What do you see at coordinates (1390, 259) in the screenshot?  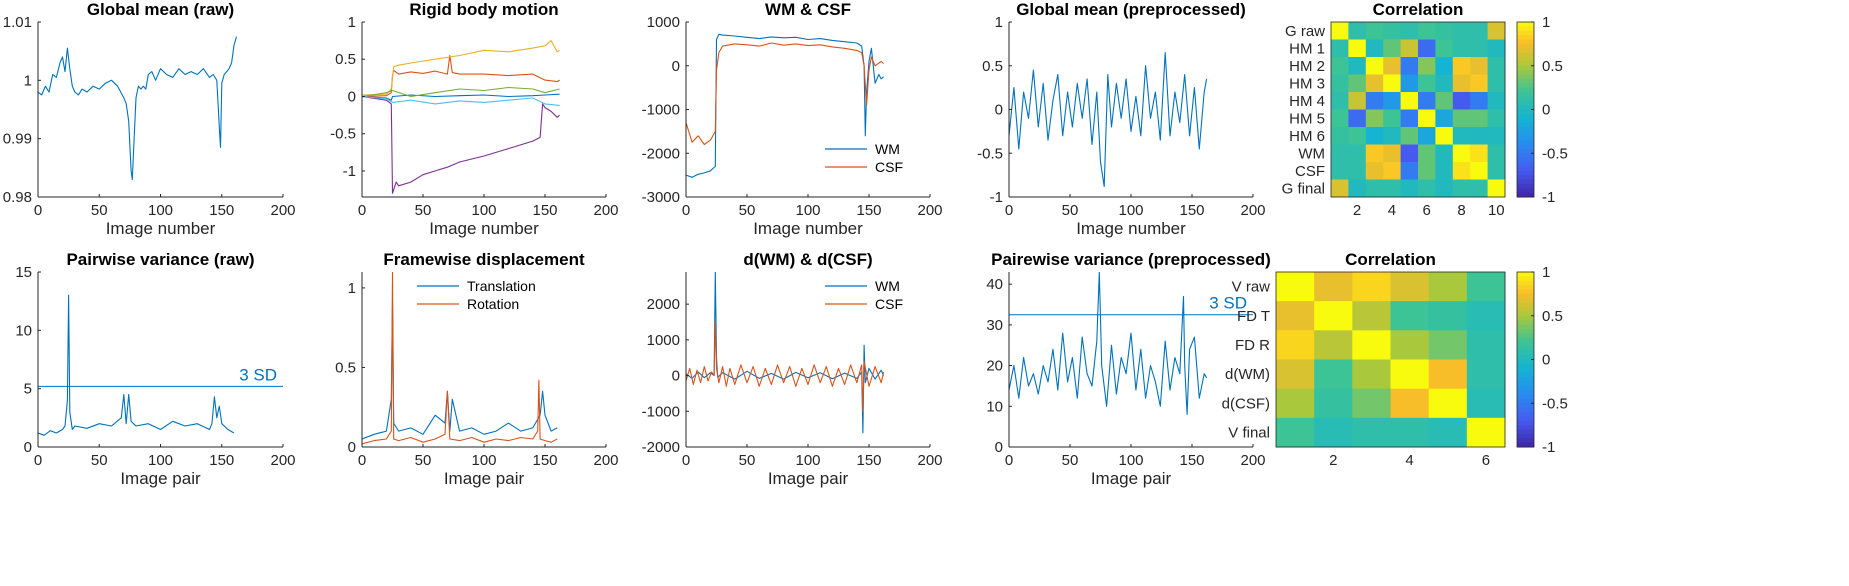 I see `chart-title: Correlation` at bounding box center [1390, 259].